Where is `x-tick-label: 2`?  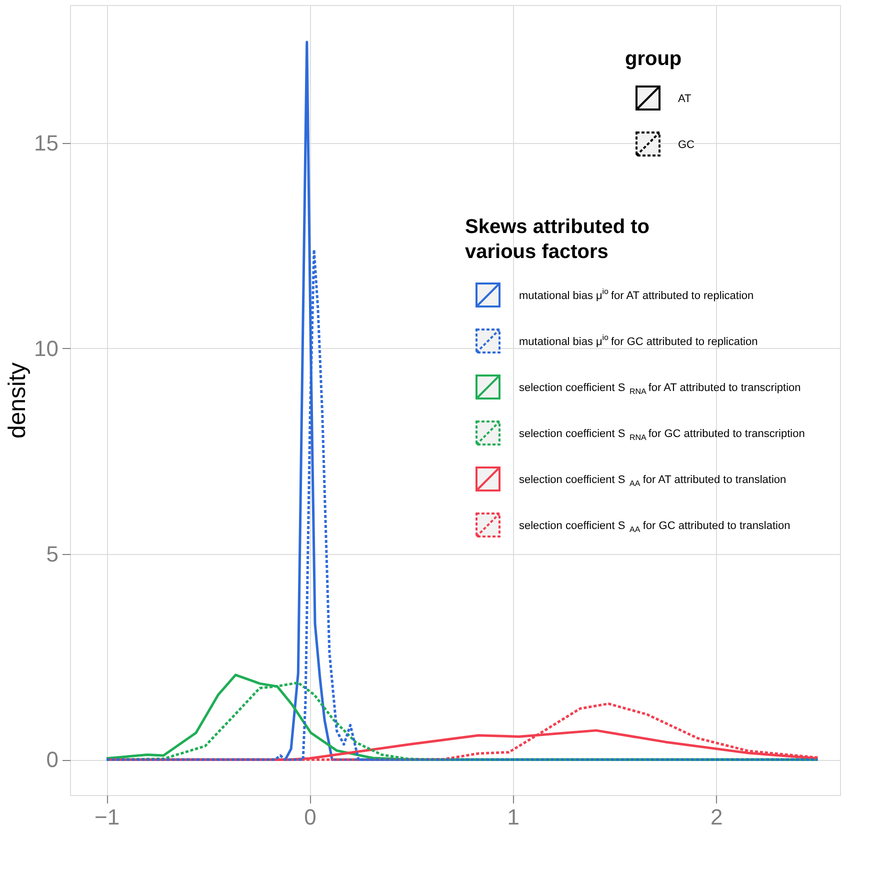 x-tick-label: 2 is located at coordinates (716, 817).